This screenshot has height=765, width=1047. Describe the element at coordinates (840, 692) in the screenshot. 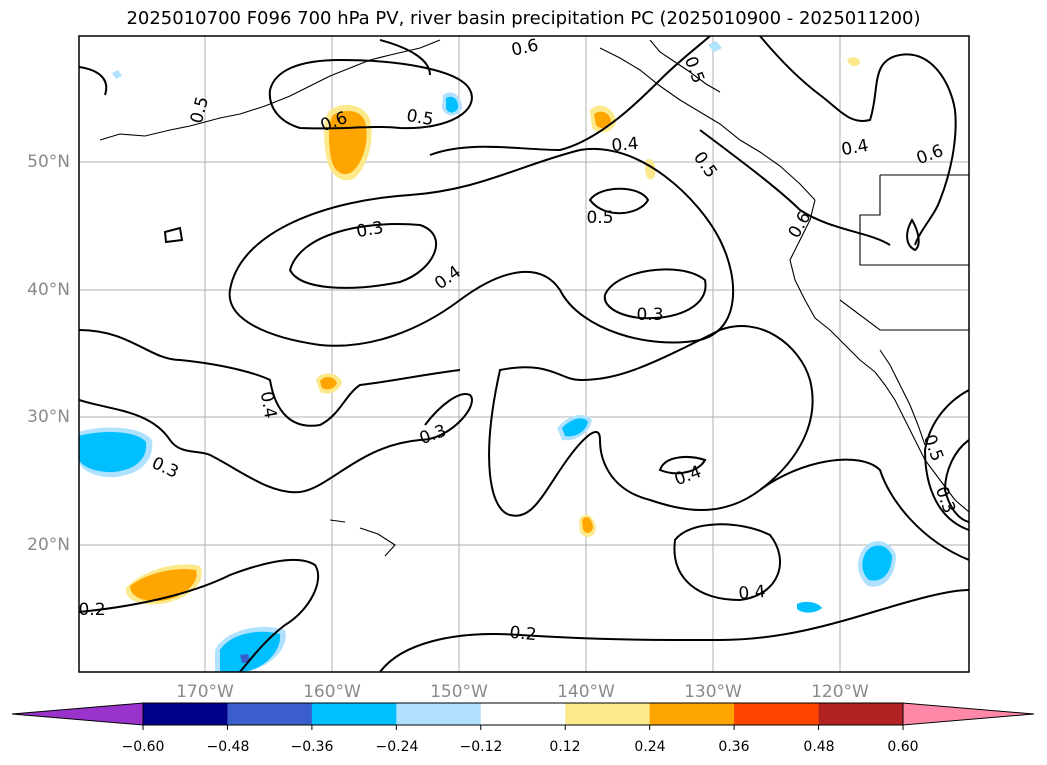

I see `lon-tick-label: 120°W` at that location.